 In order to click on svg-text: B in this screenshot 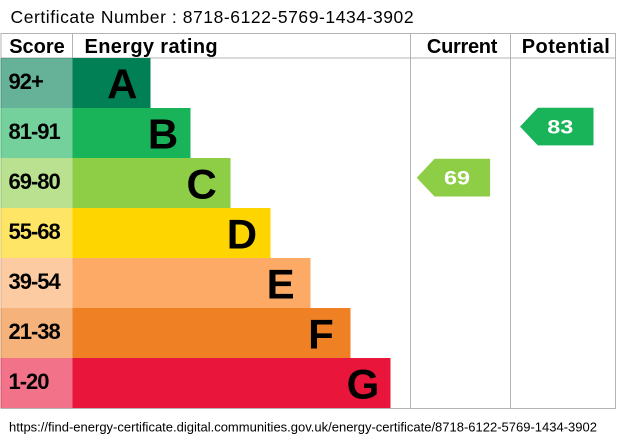, I will do `click(163, 133)`.